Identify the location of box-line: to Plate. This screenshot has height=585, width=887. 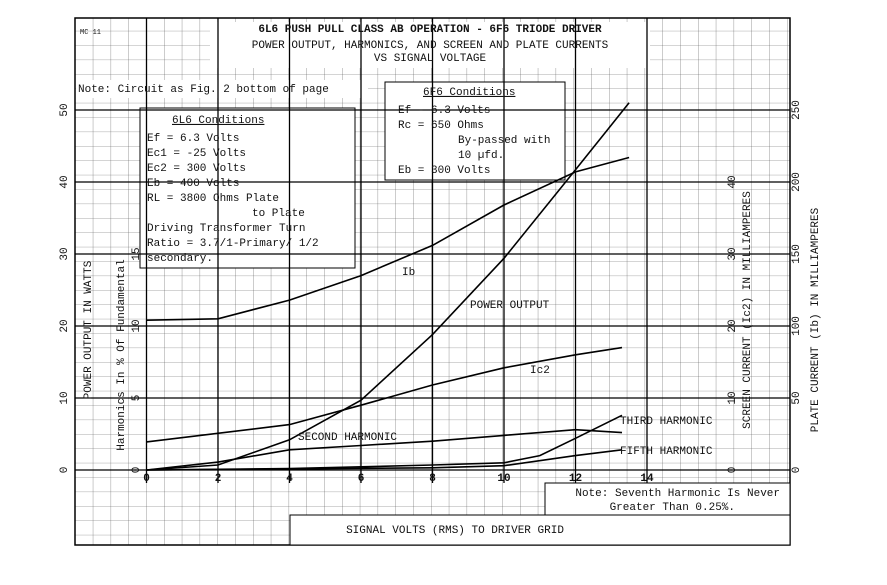
(278, 214).